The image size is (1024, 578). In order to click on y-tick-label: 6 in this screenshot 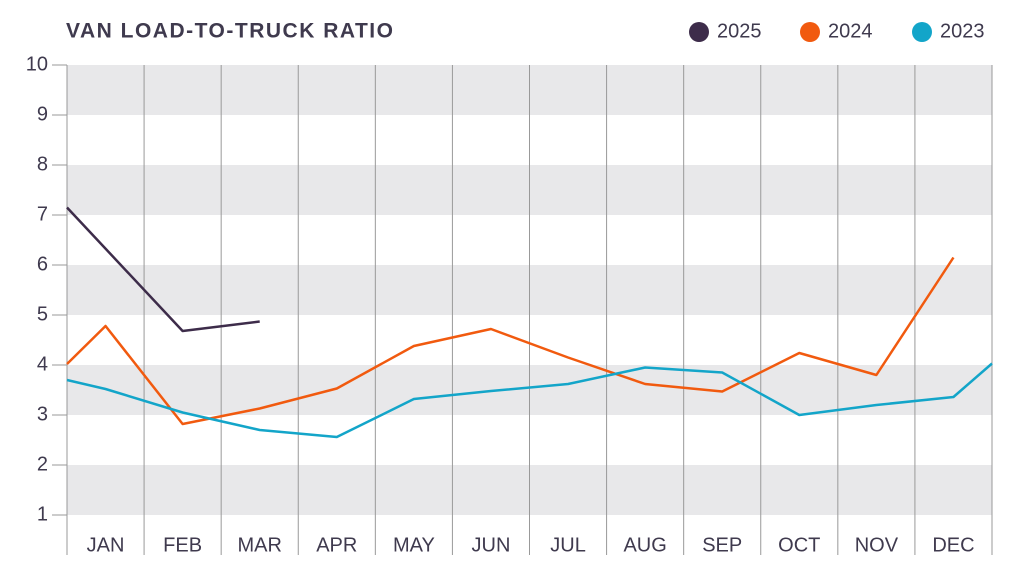, I will do `click(42, 264)`.